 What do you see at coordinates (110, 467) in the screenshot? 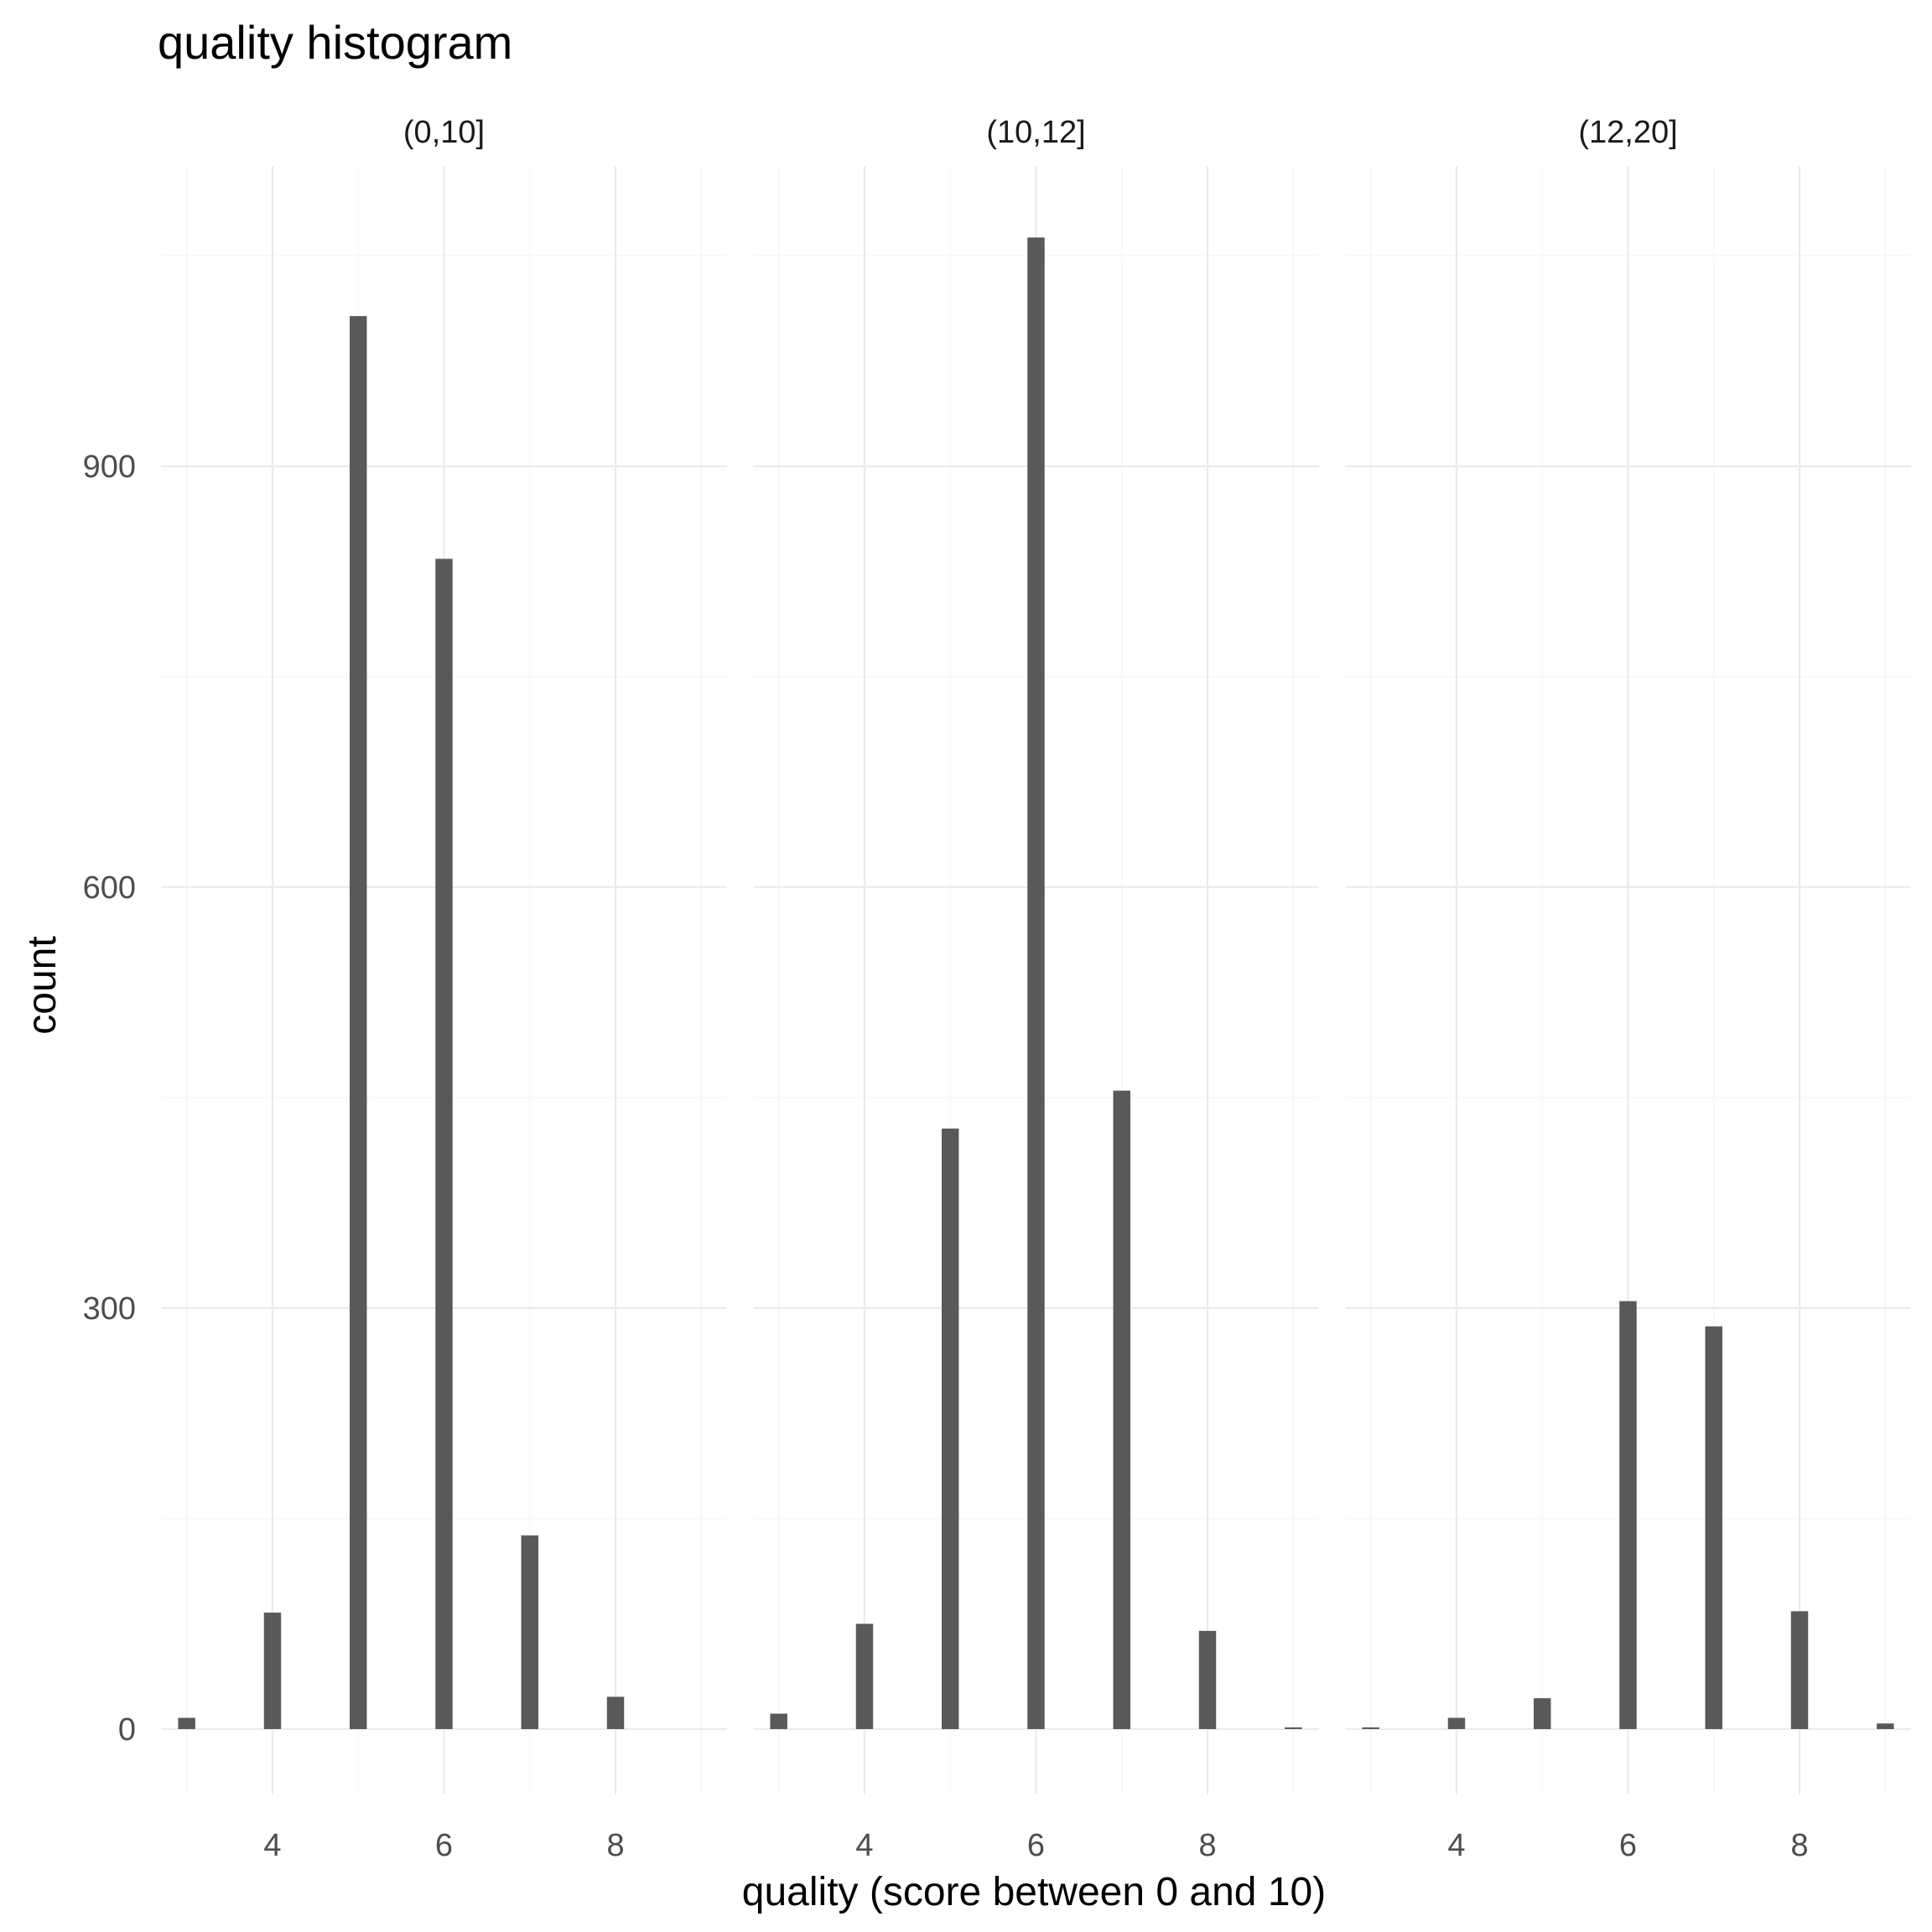
I see `y-tick-label: 900` at bounding box center [110, 467].